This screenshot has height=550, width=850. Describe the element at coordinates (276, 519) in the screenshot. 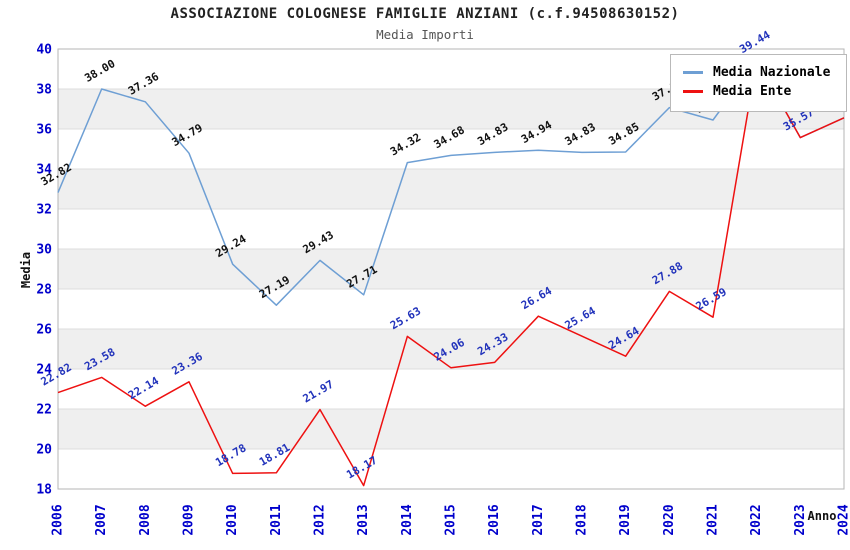

I see `svg-text: 2011` at that location.